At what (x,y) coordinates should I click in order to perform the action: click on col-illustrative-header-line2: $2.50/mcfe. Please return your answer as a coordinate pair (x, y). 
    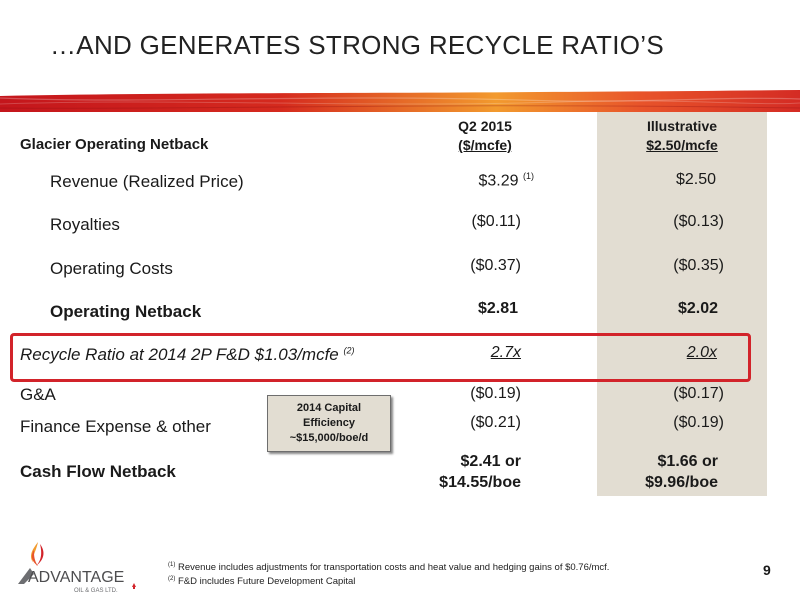
    Looking at the image, I should click on (682, 145).